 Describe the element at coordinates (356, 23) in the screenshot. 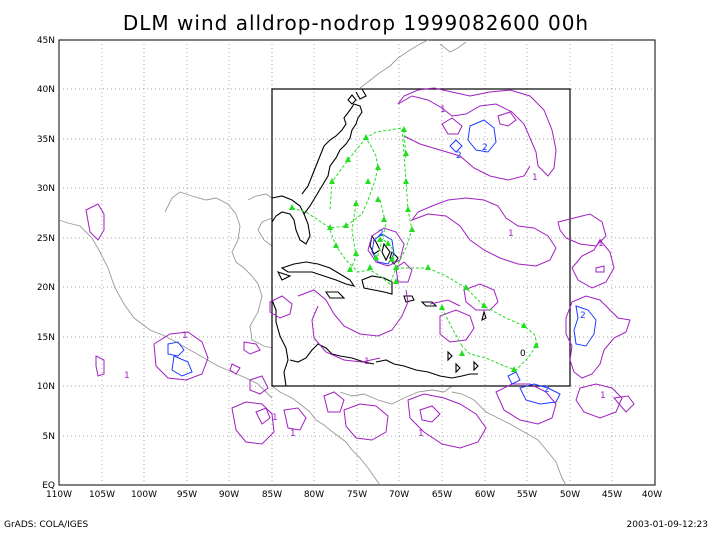

I see `map-title: DLM wind alldrop-nodrop 1999082600 00h` at that location.